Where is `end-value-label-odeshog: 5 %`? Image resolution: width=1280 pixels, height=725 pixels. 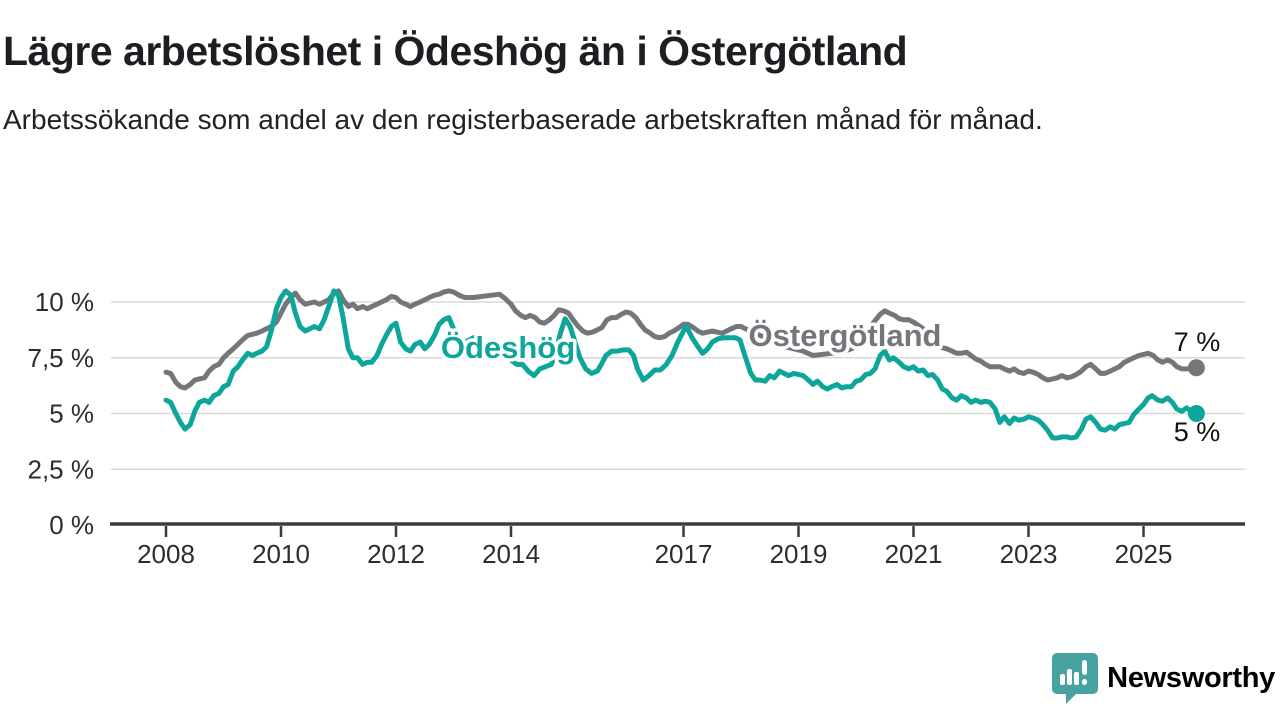 end-value-label-odeshog: 5 % is located at coordinates (1197, 432).